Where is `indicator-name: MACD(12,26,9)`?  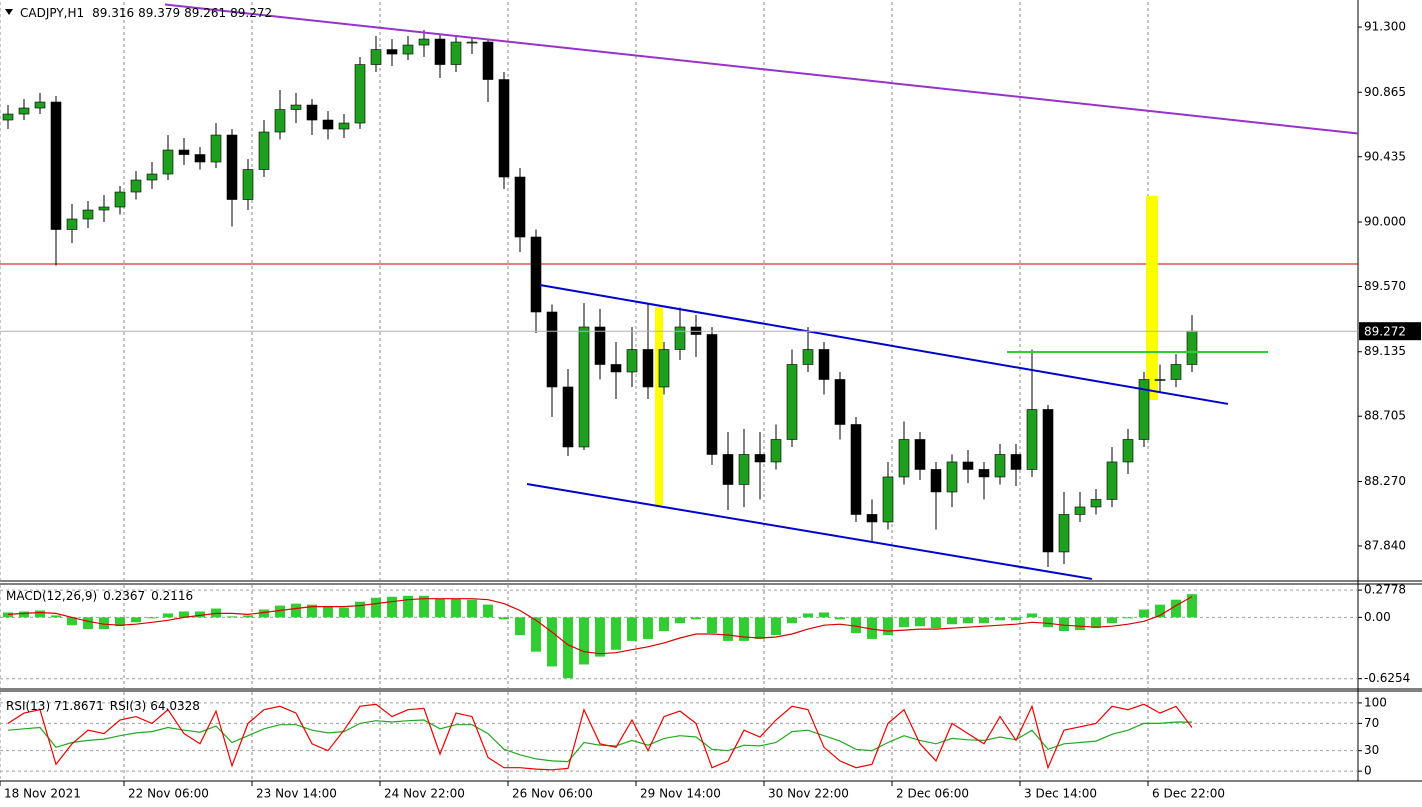 indicator-name: MACD(12,26,9) is located at coordinates (51, 596).